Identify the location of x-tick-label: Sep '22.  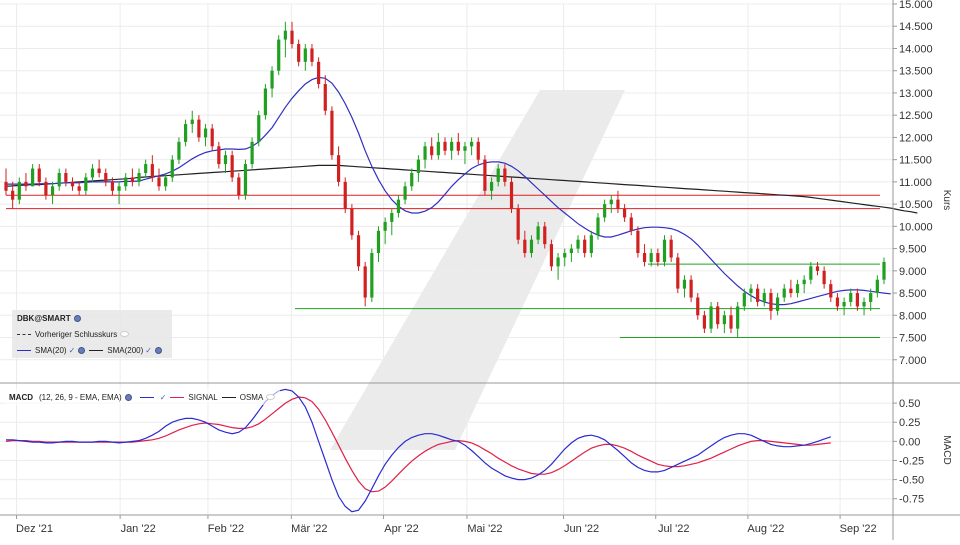
(858, 529).